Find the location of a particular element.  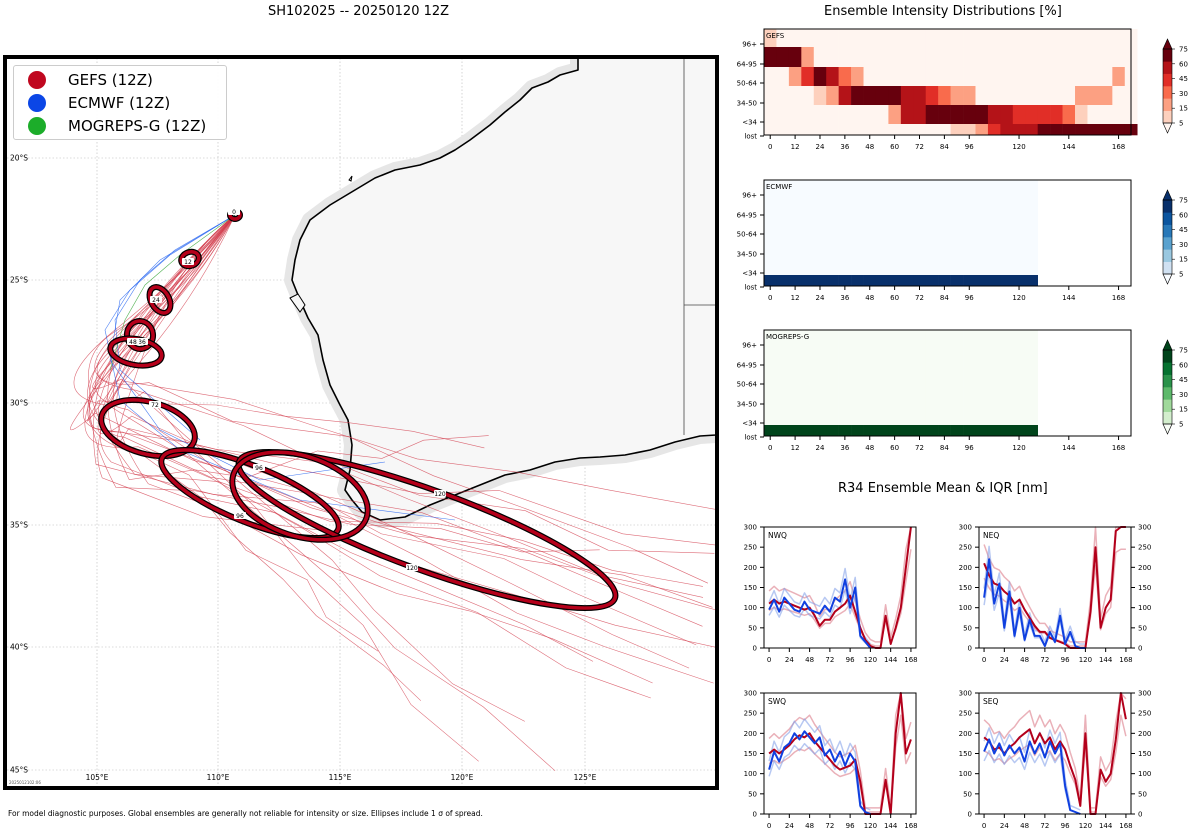

ecmwf-mean-line is located at coordinates (819, 772).